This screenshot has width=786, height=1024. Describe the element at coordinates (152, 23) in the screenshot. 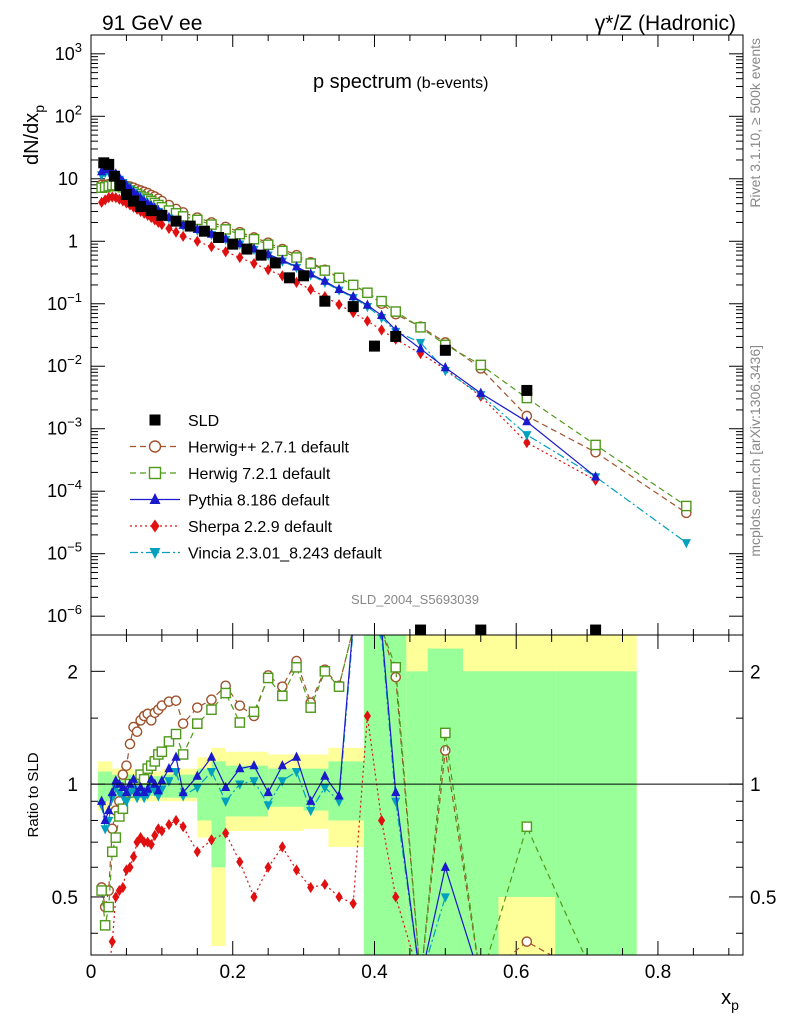

I see `header-left: 91 GeV ee` at that location.